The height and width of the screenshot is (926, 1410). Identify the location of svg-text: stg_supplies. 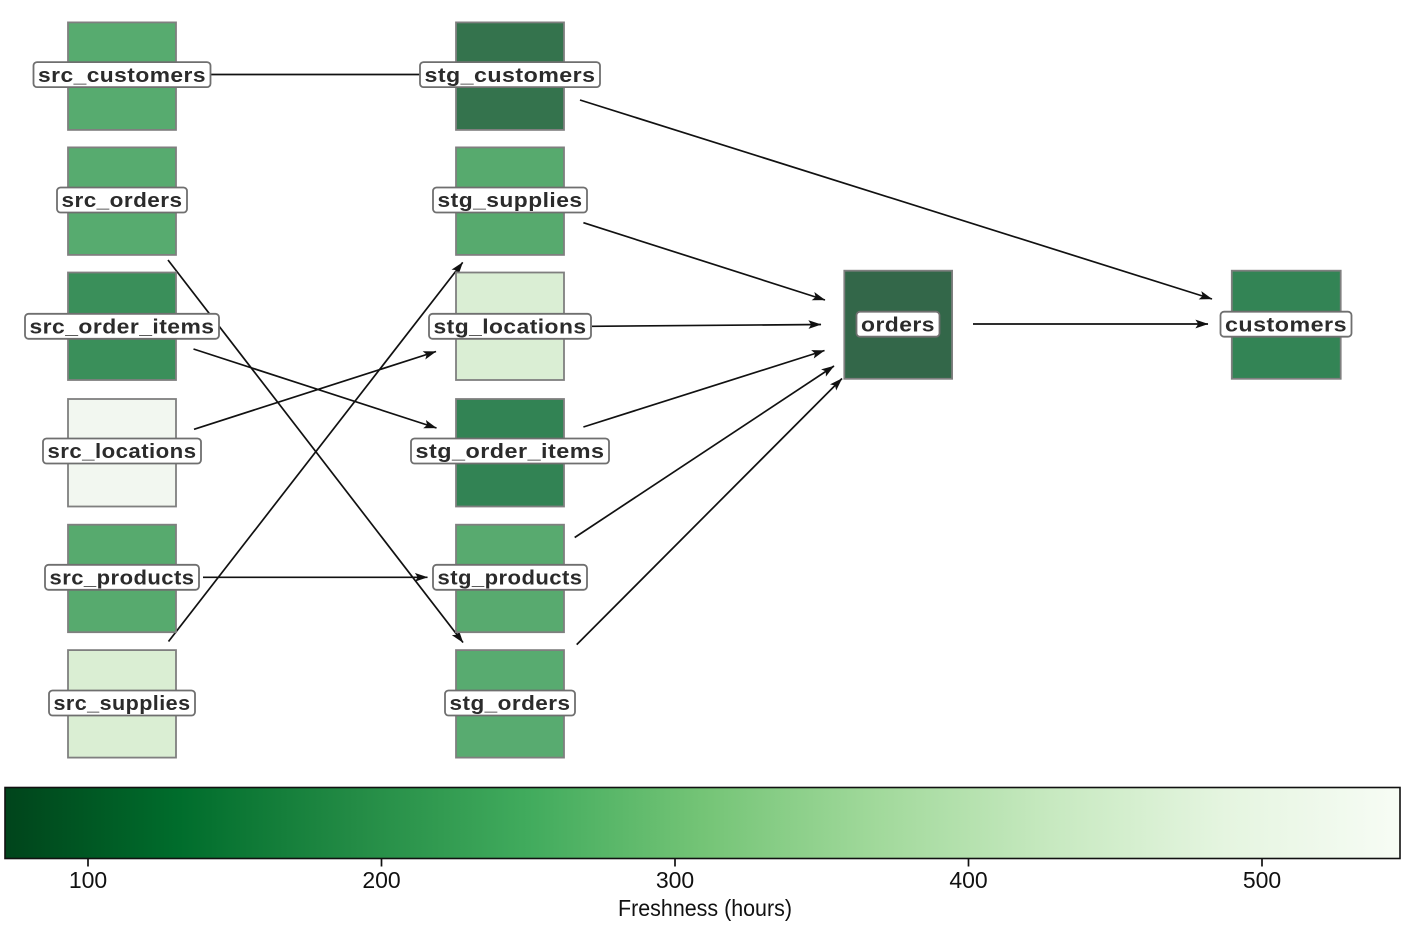
(510, 201).